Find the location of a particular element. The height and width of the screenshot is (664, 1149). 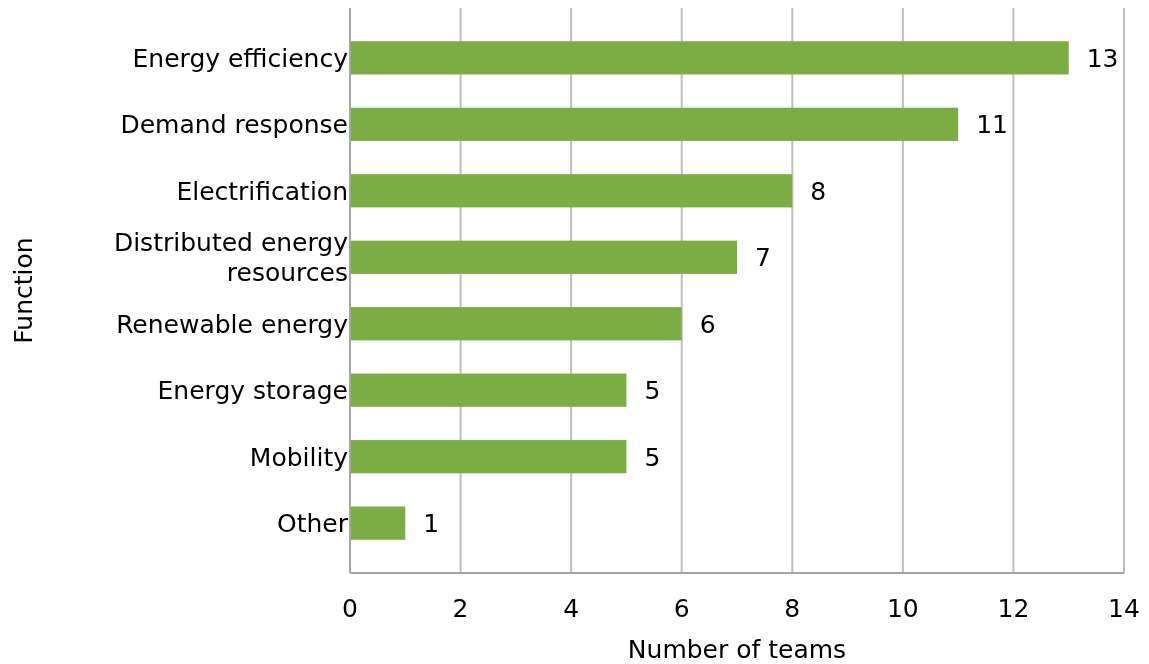

data-label: 13 is located at coordinates (1102, 58).